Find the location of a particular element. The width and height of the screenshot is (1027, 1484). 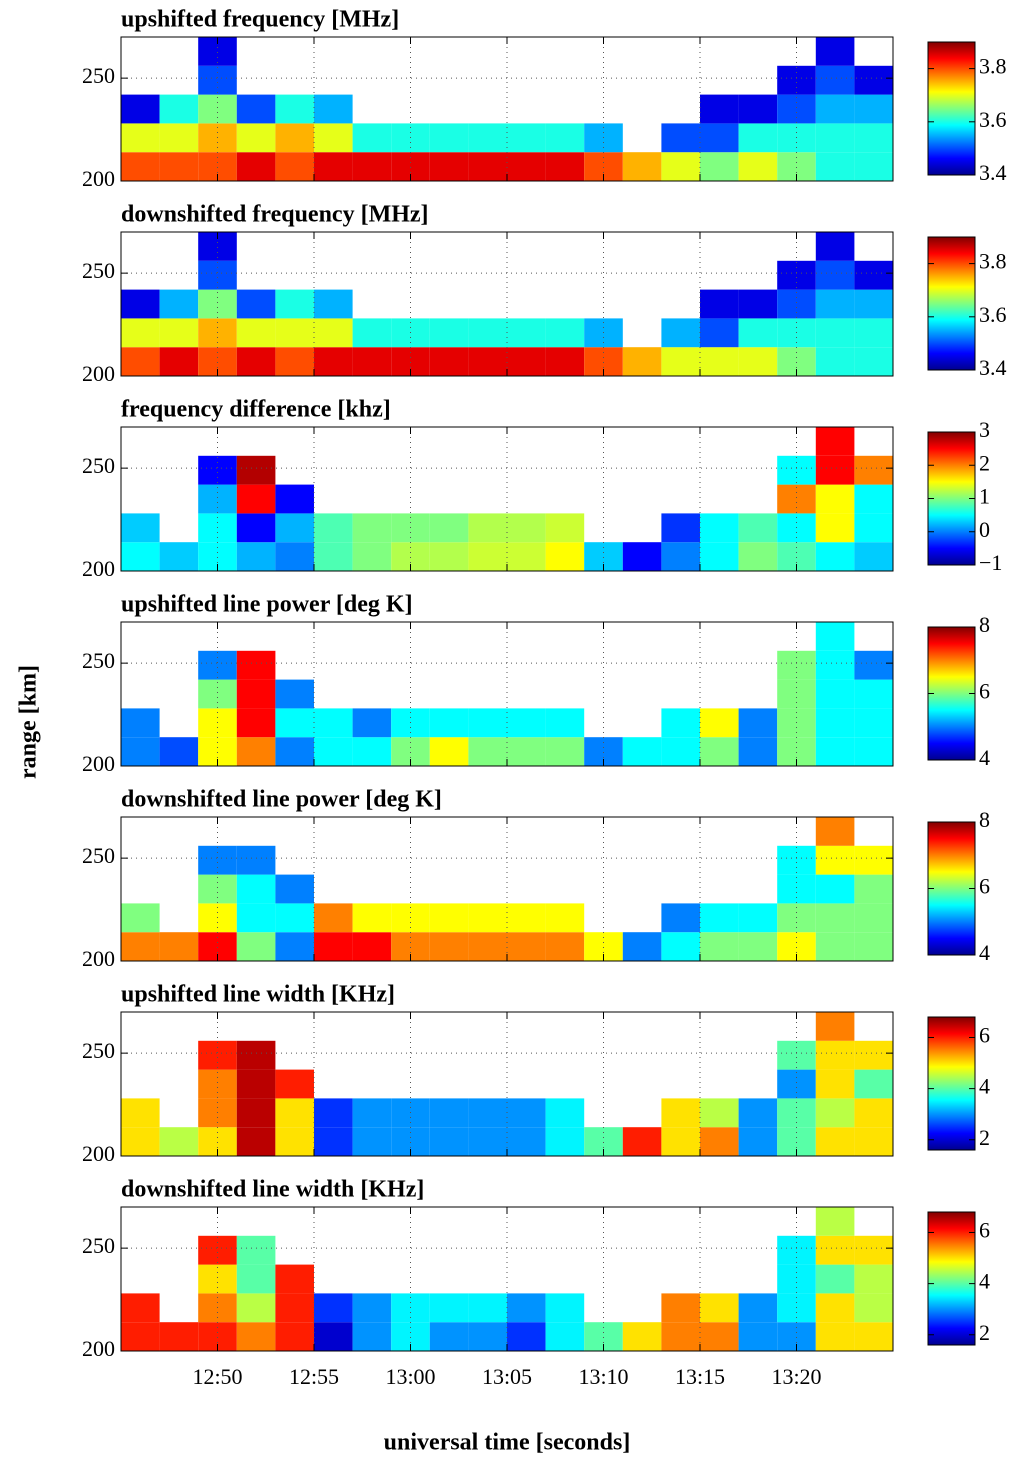

panel-title: upshifted line width [KHz] is located at coordinates (258, 995).